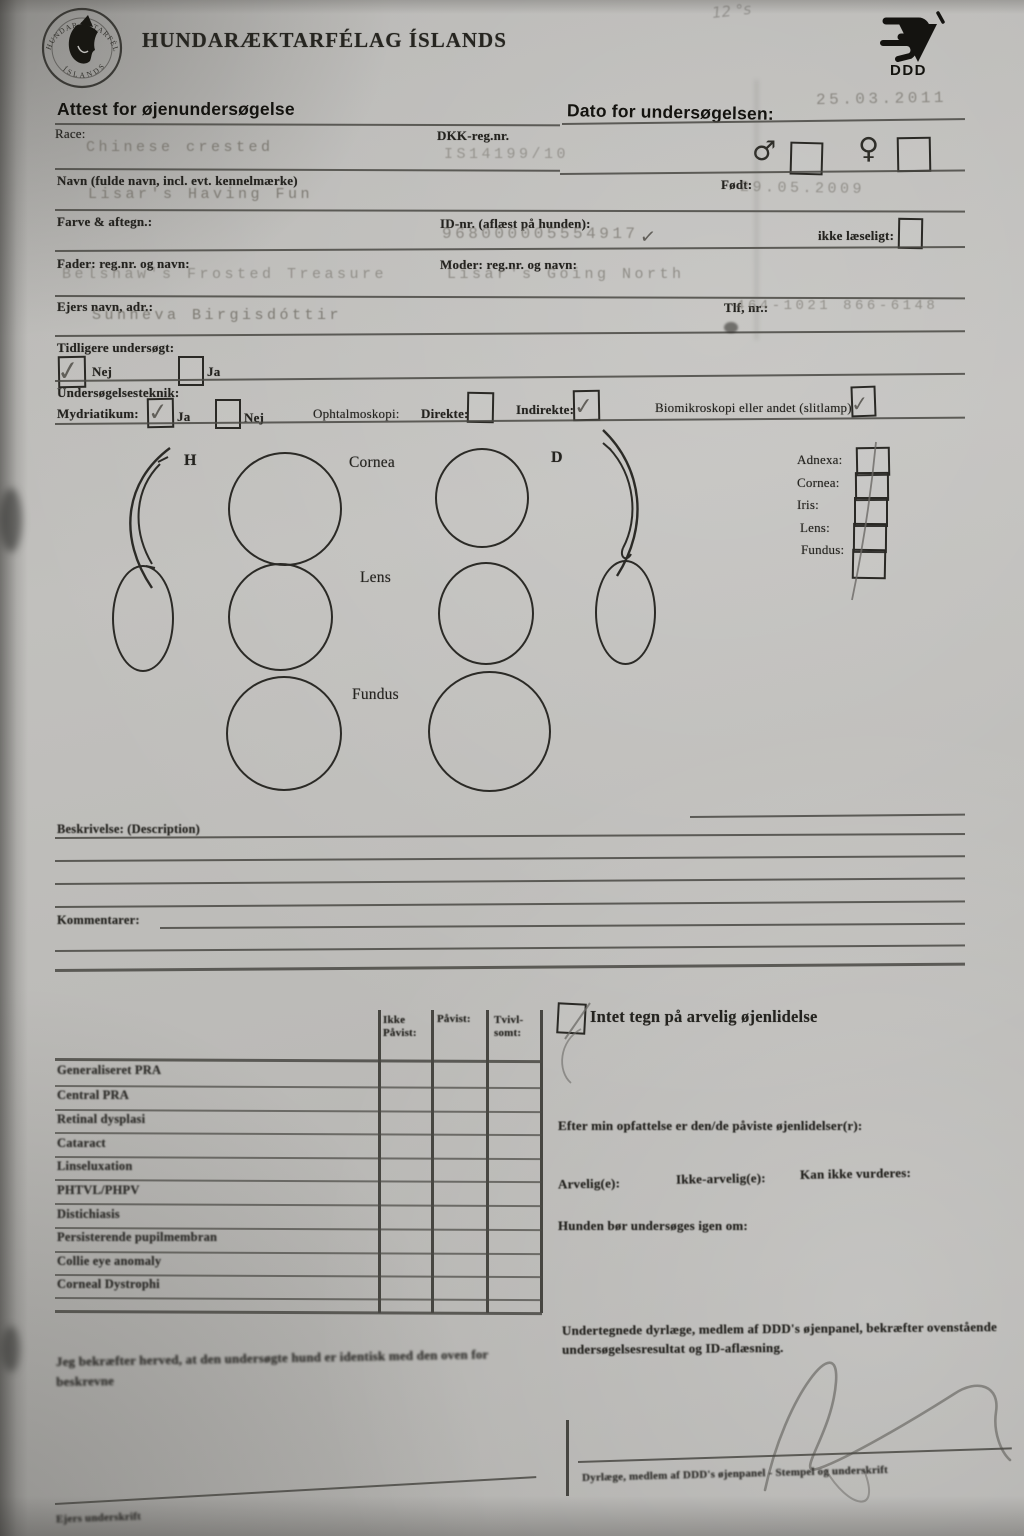 The height and width of the screenshot is (1536, 1024). Describe the element at coordinates (566, 274) in the screenshot. I see `moder-value: Lisar's Going North` at that location.